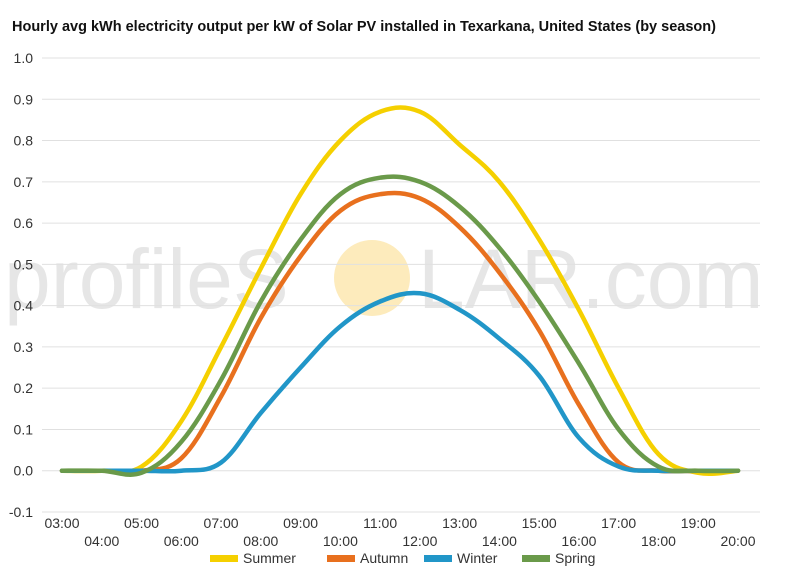  I want to click on legend-label: Summer, so click(269, 558).